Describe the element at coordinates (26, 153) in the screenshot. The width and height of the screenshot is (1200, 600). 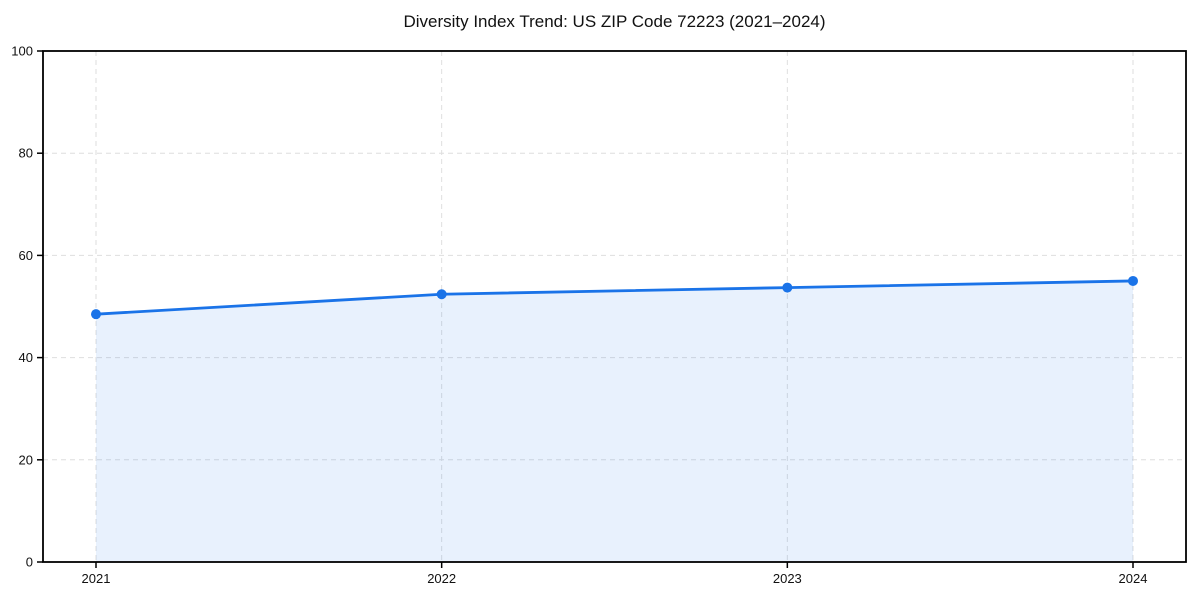
I see `y-tick-label: 80` at that location.